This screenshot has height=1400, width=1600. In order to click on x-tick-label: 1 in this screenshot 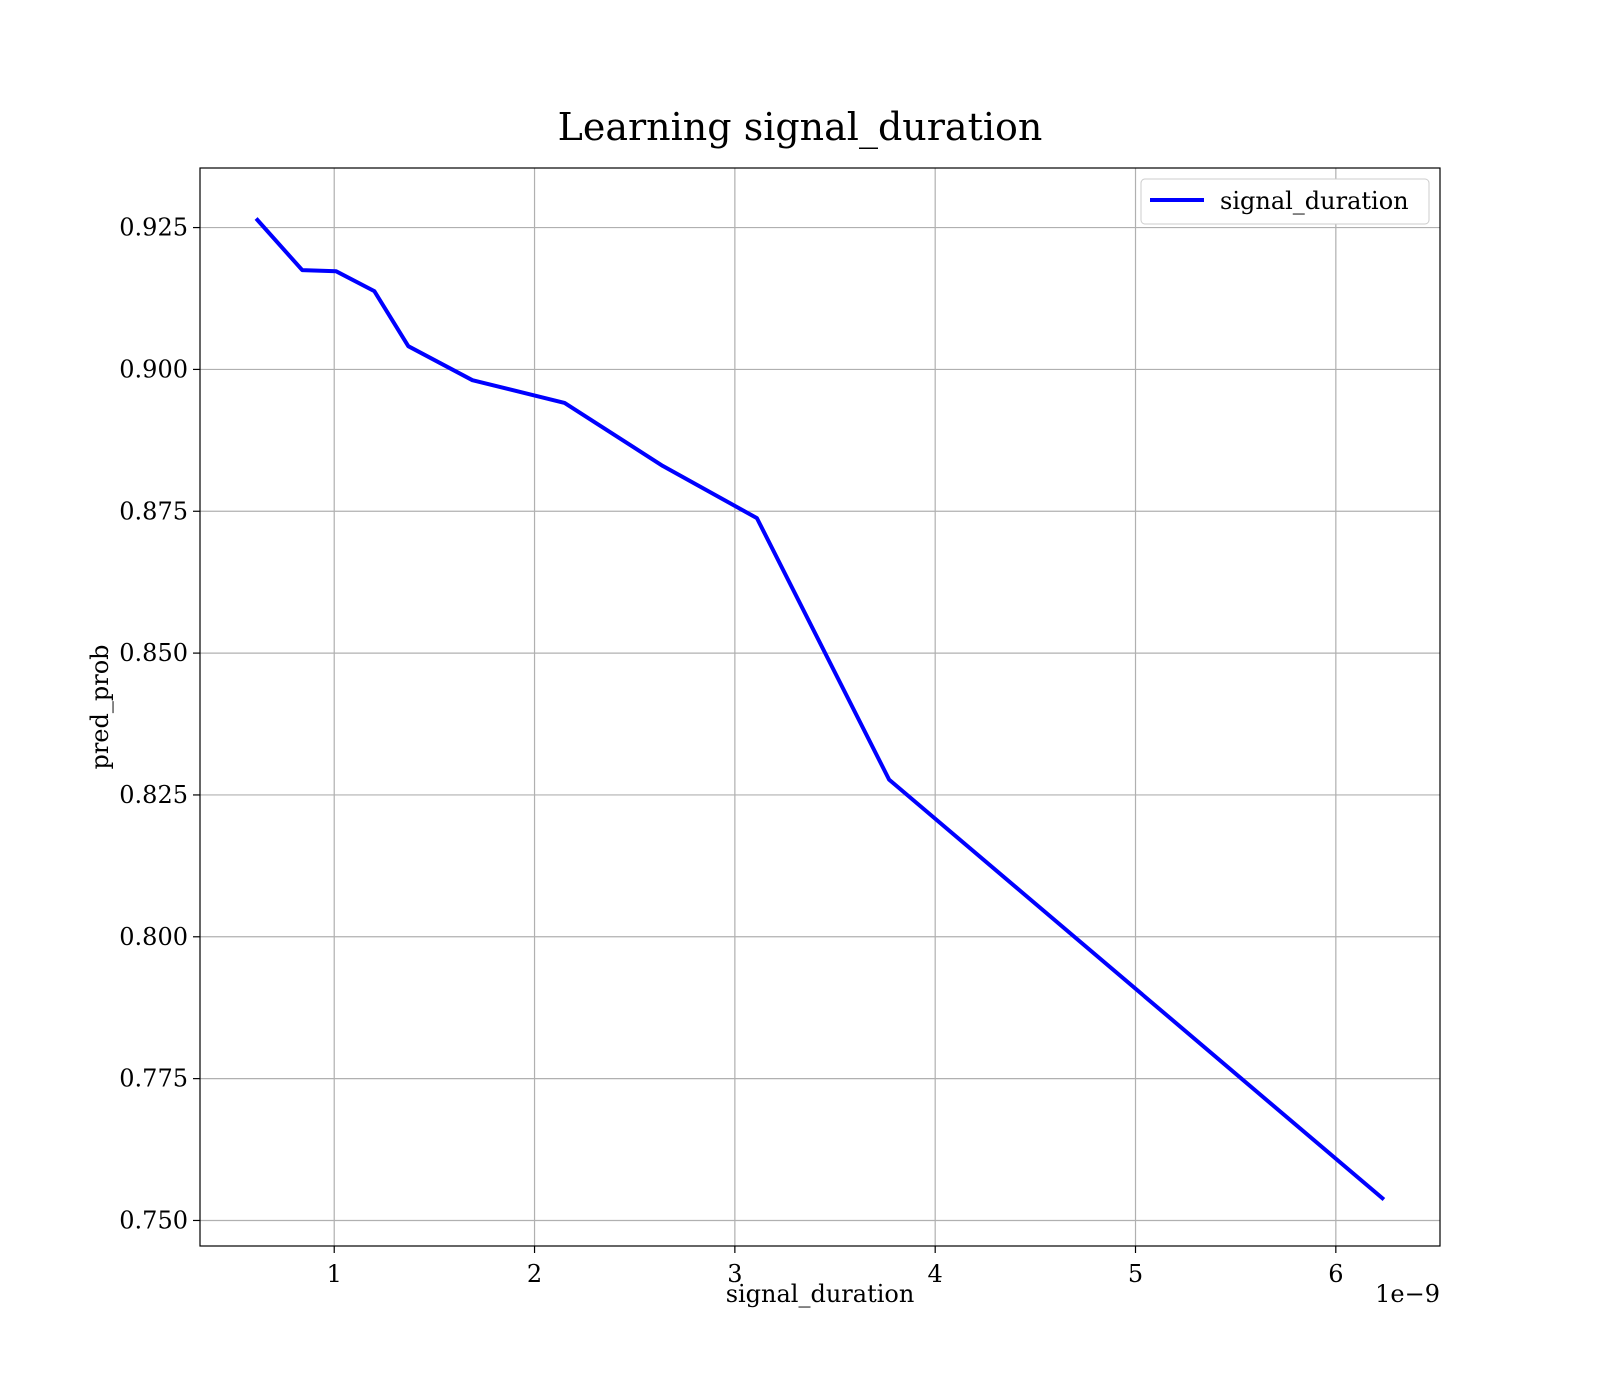, I will do `click(334, 1274)`.